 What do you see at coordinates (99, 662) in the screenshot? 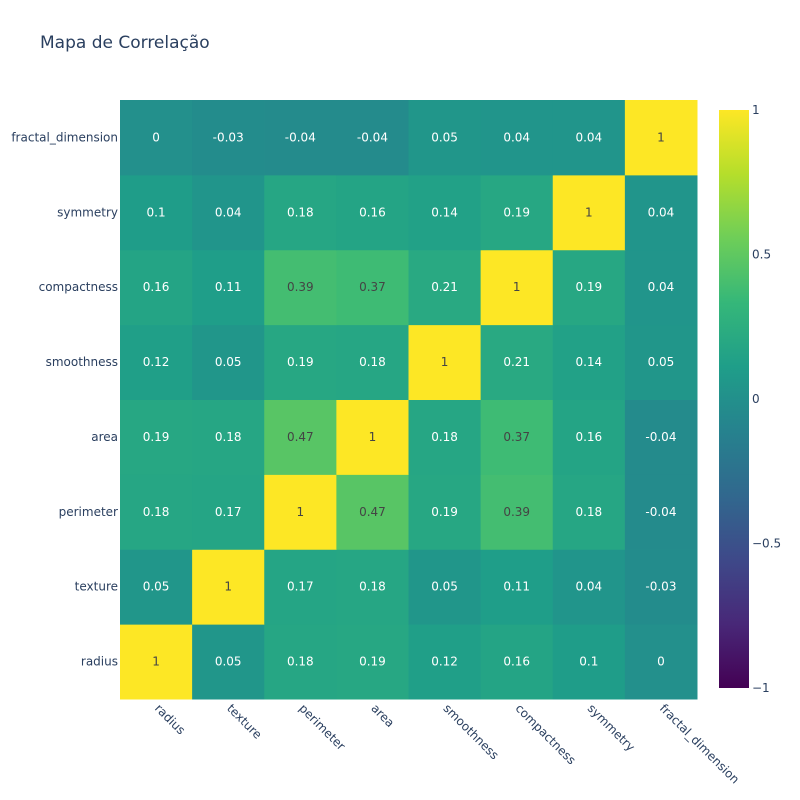
I see `y-tick-label: radius` at bounding box center [99, 662].